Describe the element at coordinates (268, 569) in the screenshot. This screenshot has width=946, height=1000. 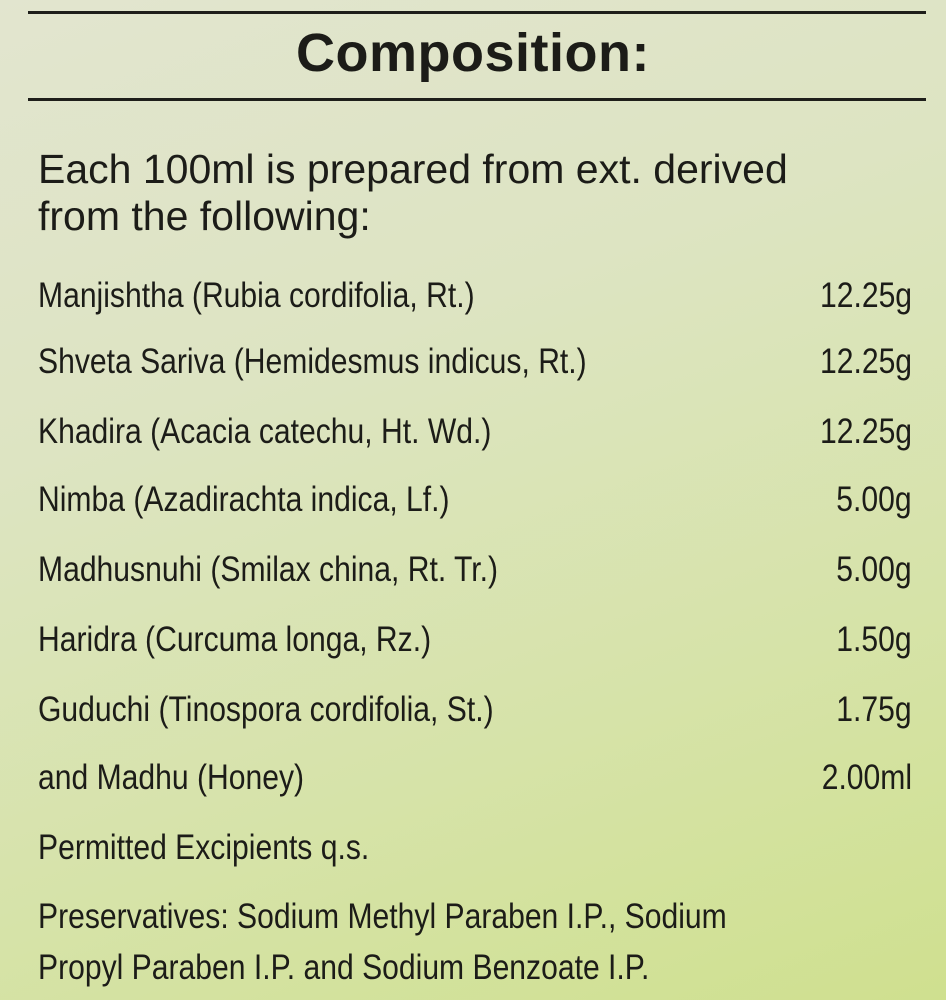
I see `ingredient-name: Madhusnuhi (Smilax china, Rt. Tr.)` at that location.